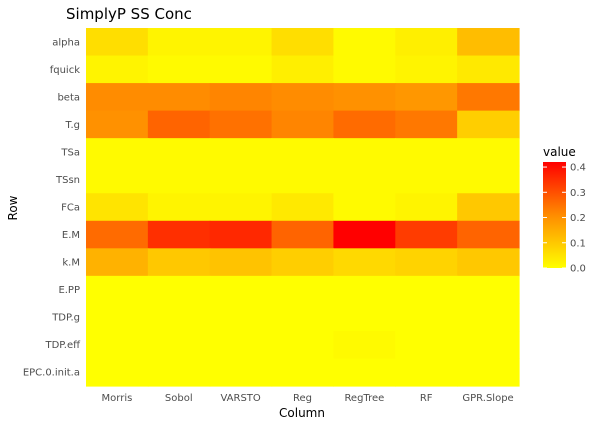 The image size is (598, 430). I want to click on x-axis-label: Column, so click(302, 413).